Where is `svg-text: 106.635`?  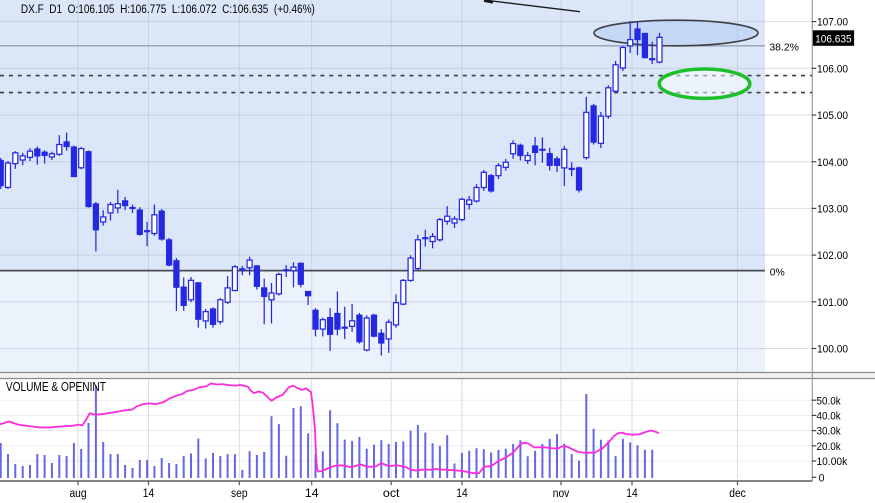 svg-text: 106.635 is located at coordinates (833, 39).